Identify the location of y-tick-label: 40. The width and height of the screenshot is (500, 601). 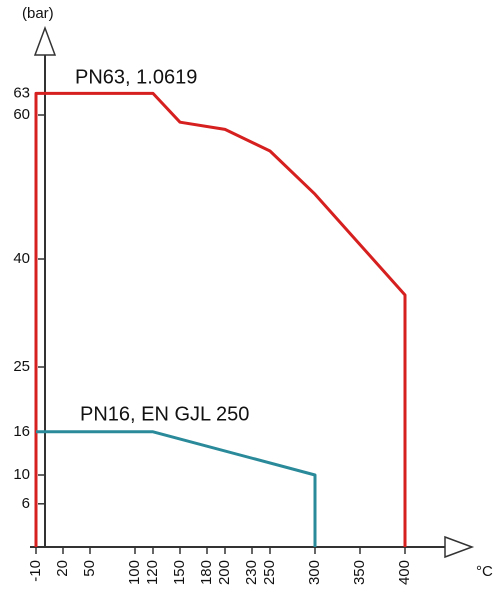
(21, 258).